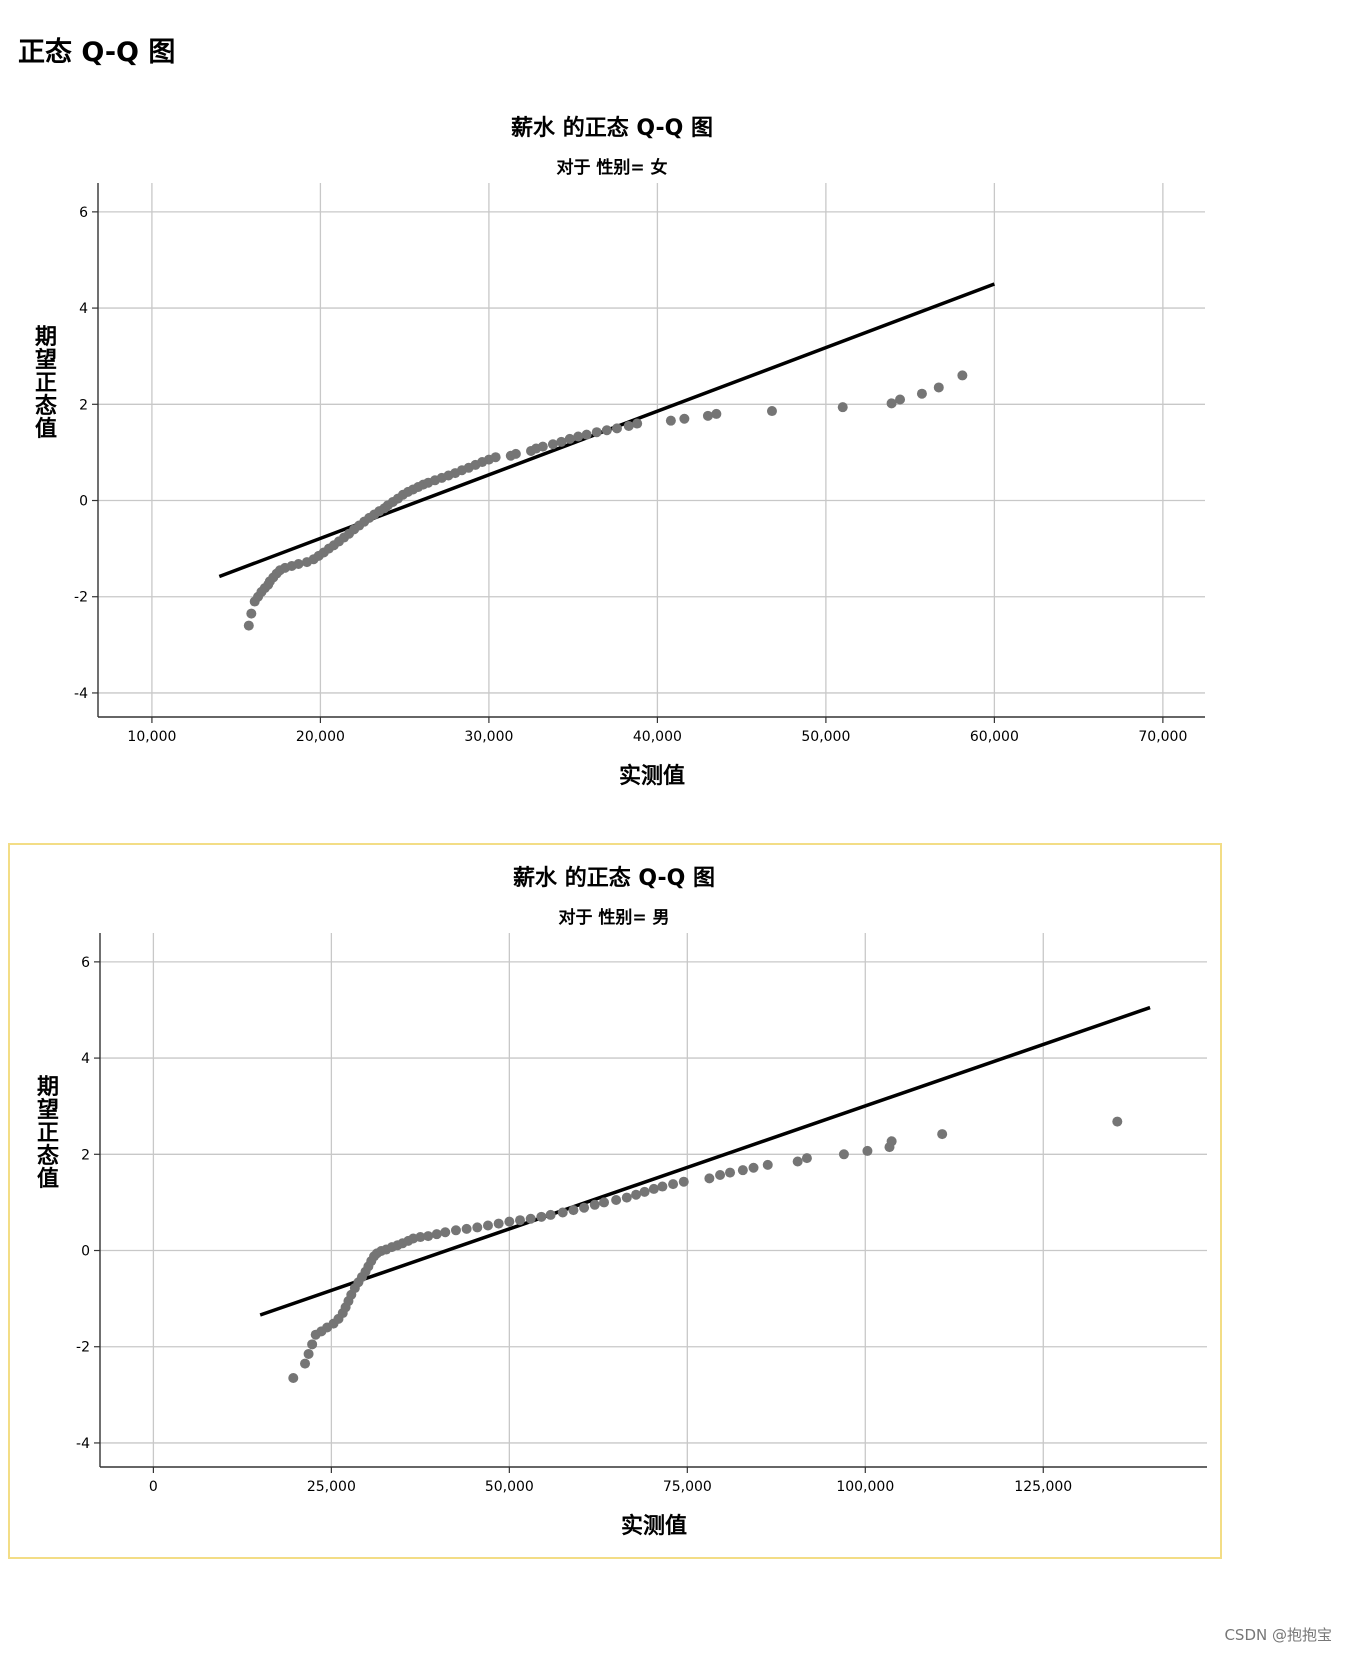 Image resolution: width=1360 pixels, height=1653 pixels. I want to click on x-tick-label: 30,000, so click(488, 737).